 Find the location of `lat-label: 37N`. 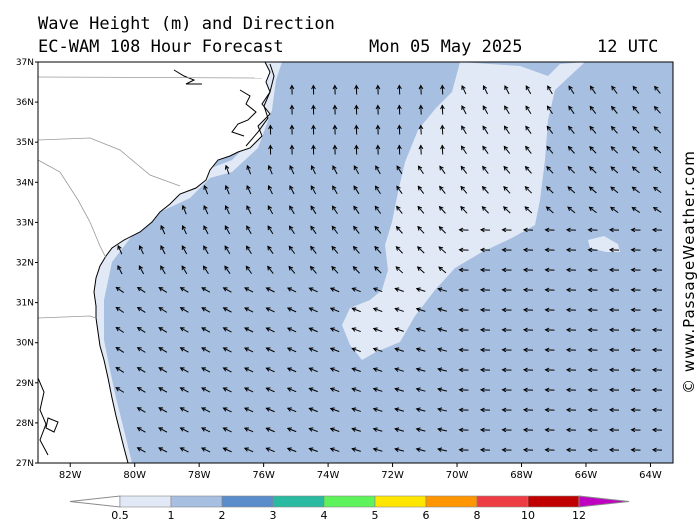

lat-label: 37N is located at coordinates (25, 63).